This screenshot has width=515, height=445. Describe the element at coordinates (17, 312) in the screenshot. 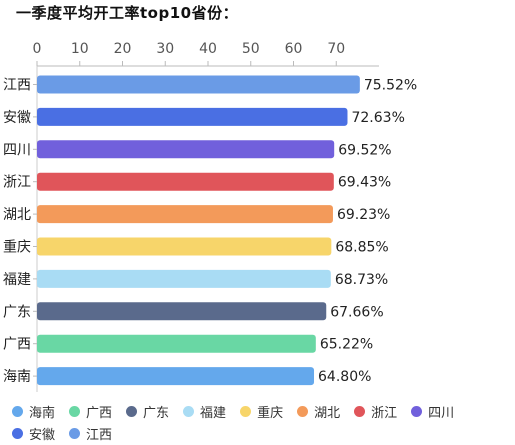

I see `category-label: 广东` at that location.